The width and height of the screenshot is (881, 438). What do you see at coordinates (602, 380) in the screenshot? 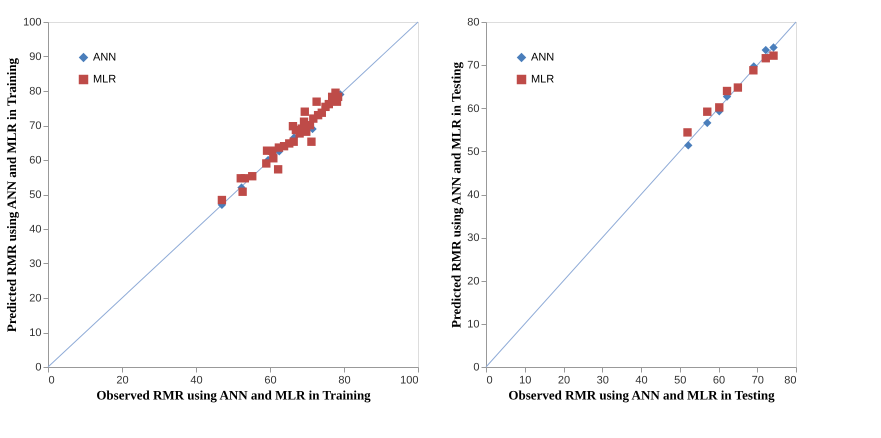
I see `x-tick-label: 30` at bounding box center [602, 380].